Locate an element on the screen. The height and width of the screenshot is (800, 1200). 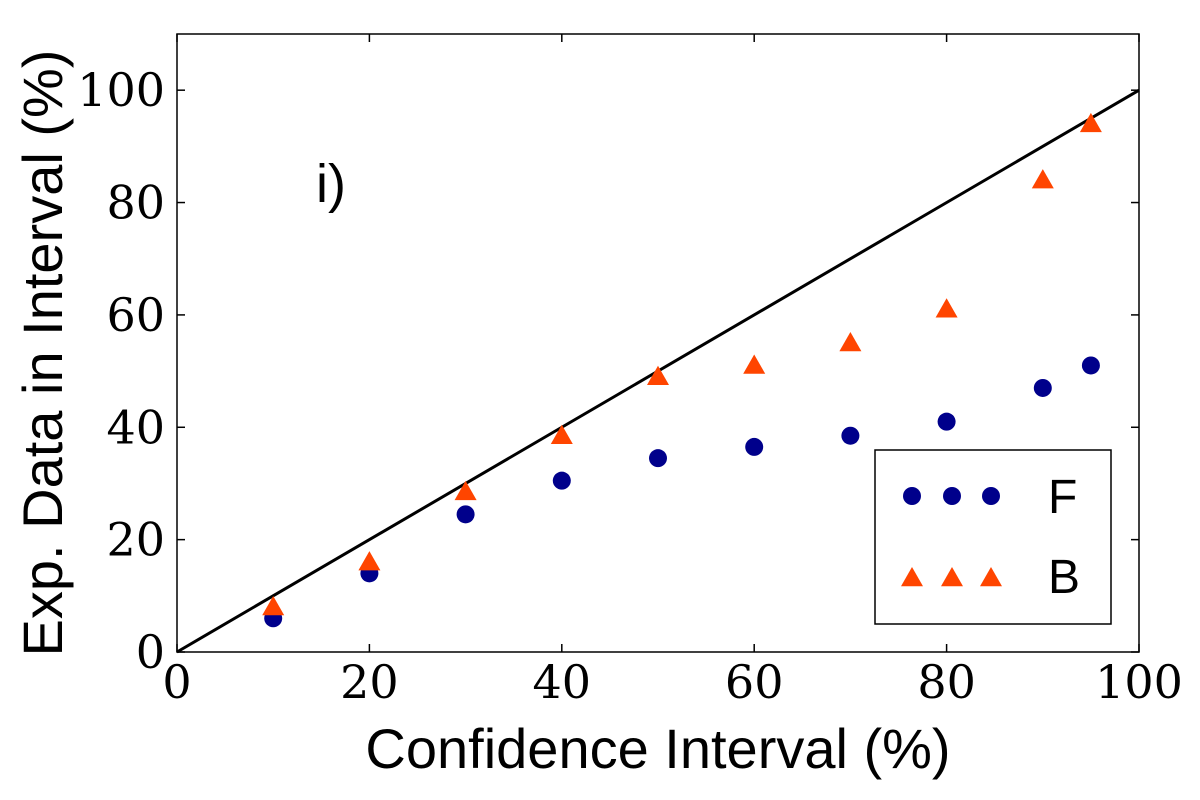
y-axis-title: Exp. Data in Interval (%) is located at coordinates (42, 353).